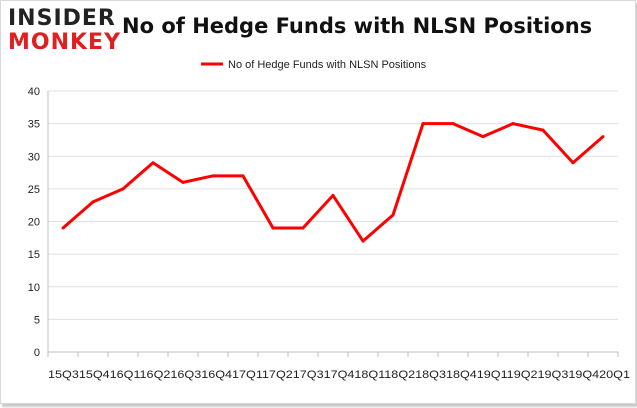 This screenshot has width=637, height=408. I want to click on y-tick-label: 20, so click(34, 223).